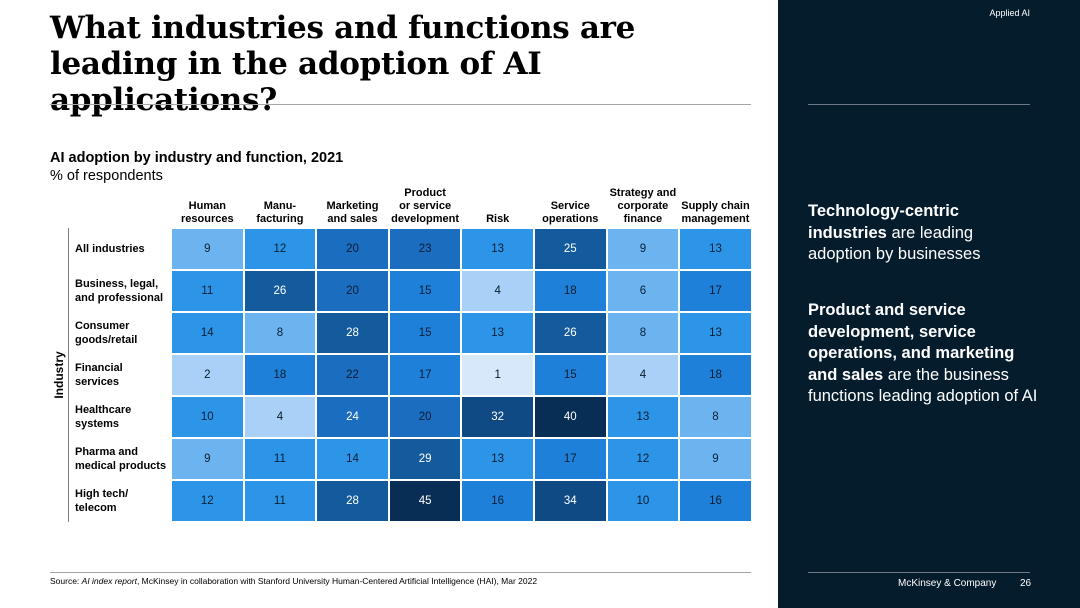 Image resolution: width=1080 pixels, height=608 pixels. I want to click on heatmap-cell: 24, so click(352, 417).